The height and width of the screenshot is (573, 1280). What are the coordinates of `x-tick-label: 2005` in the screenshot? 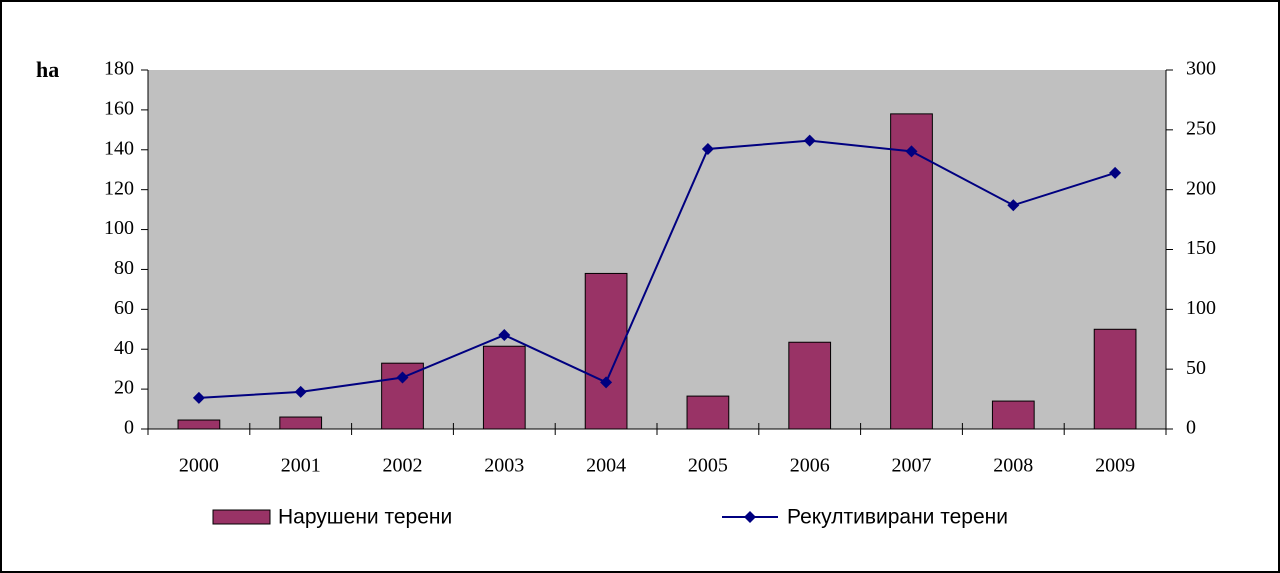 It's located at (708, 466).